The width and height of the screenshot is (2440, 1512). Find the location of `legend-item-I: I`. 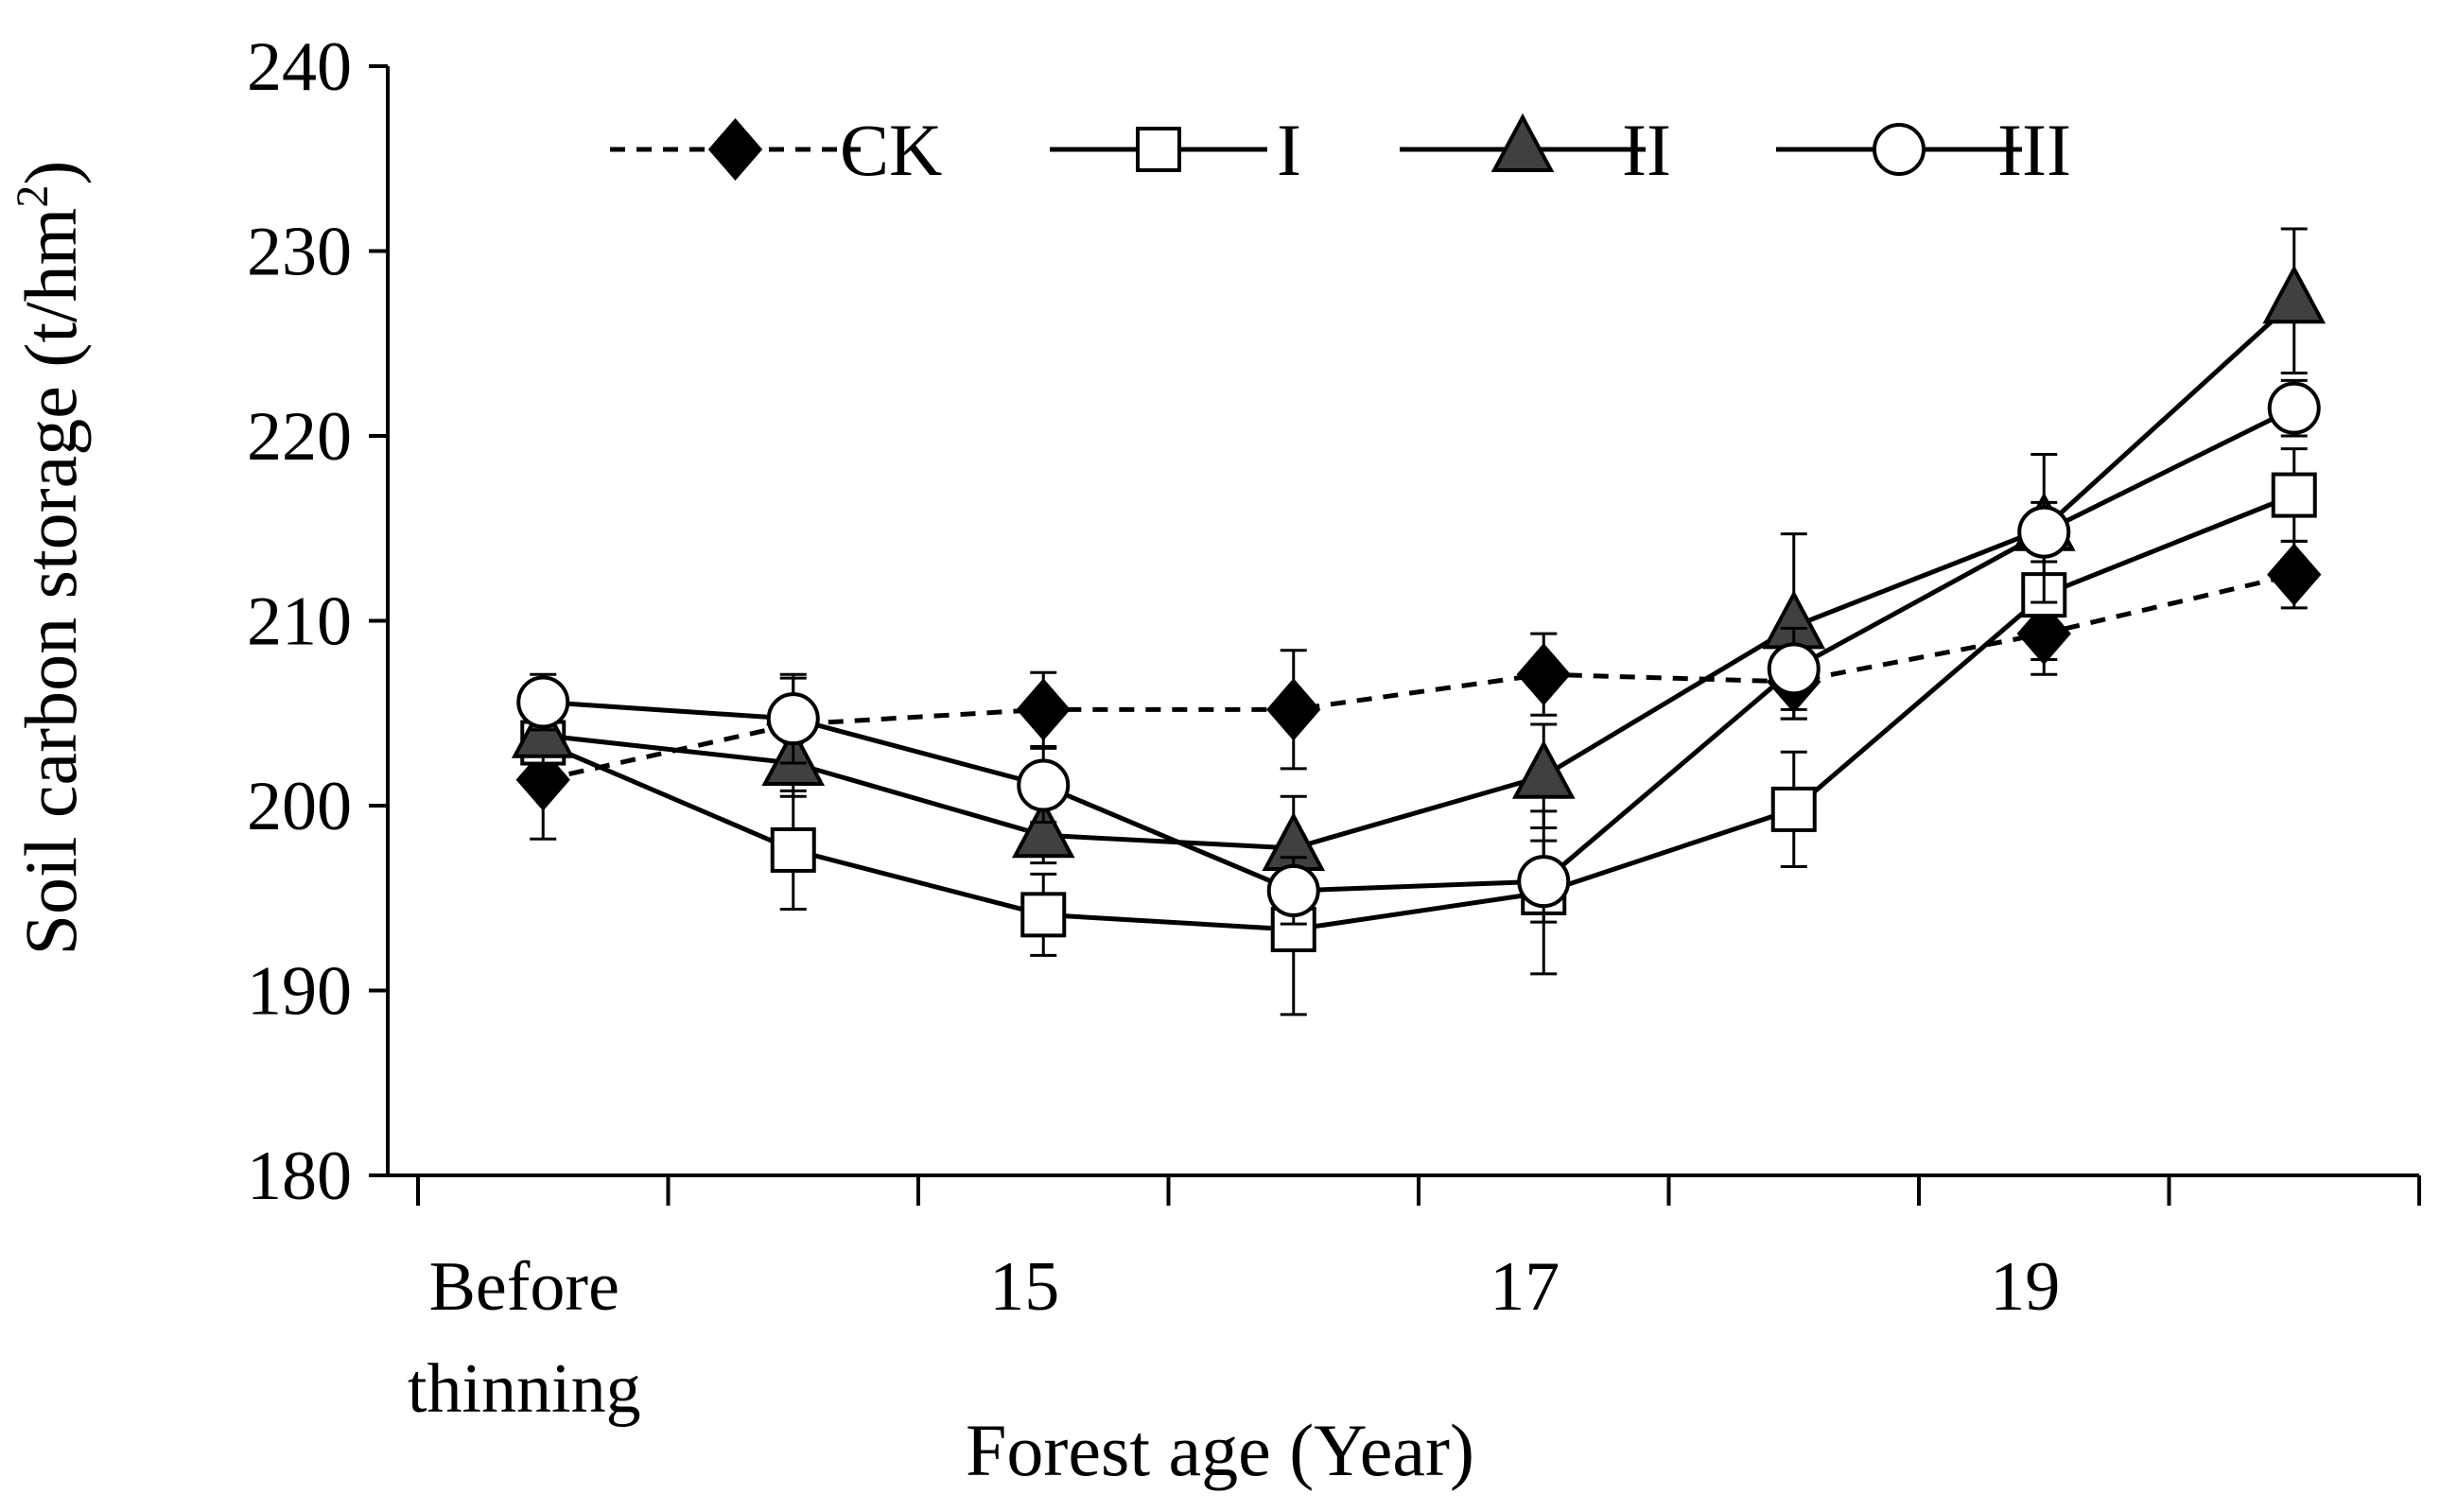

legend-item-I: I is located at coordinates (1175, 150).